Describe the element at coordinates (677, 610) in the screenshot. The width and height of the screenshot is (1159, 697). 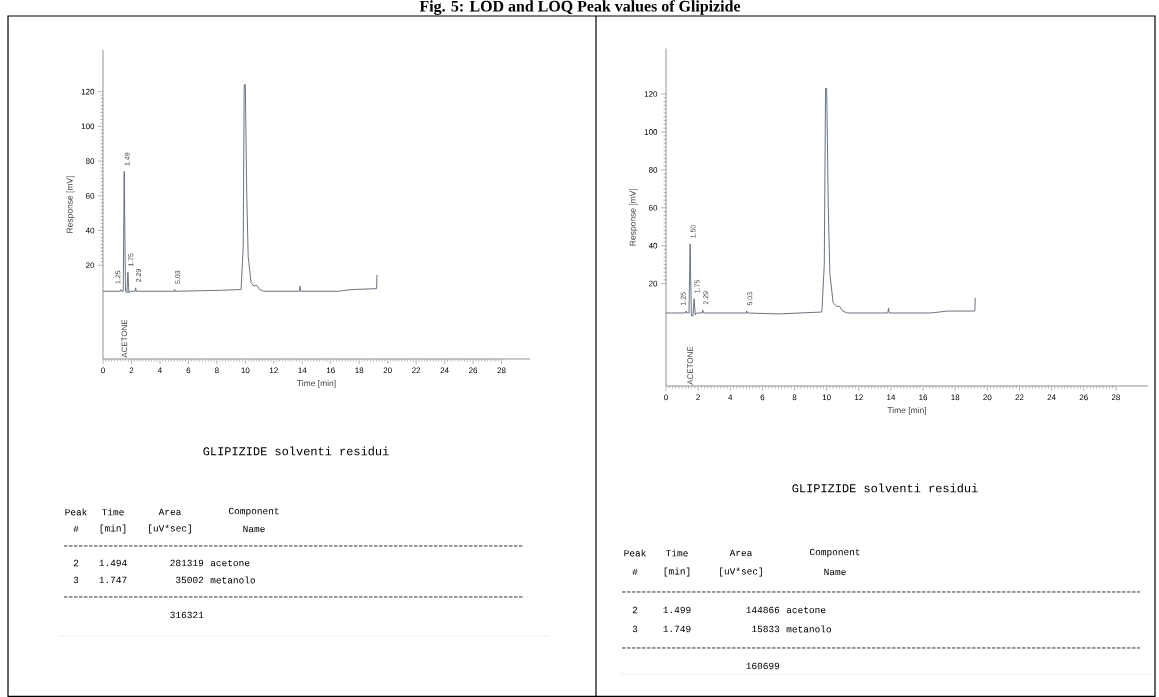
I see `text: 1.499` at that location.